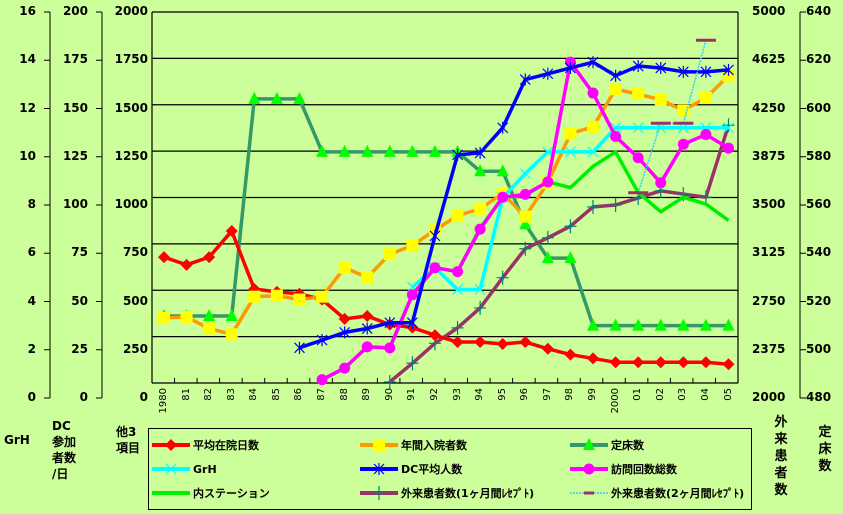  I want to click on axis-title-grh: GrH, so click(17, 440).